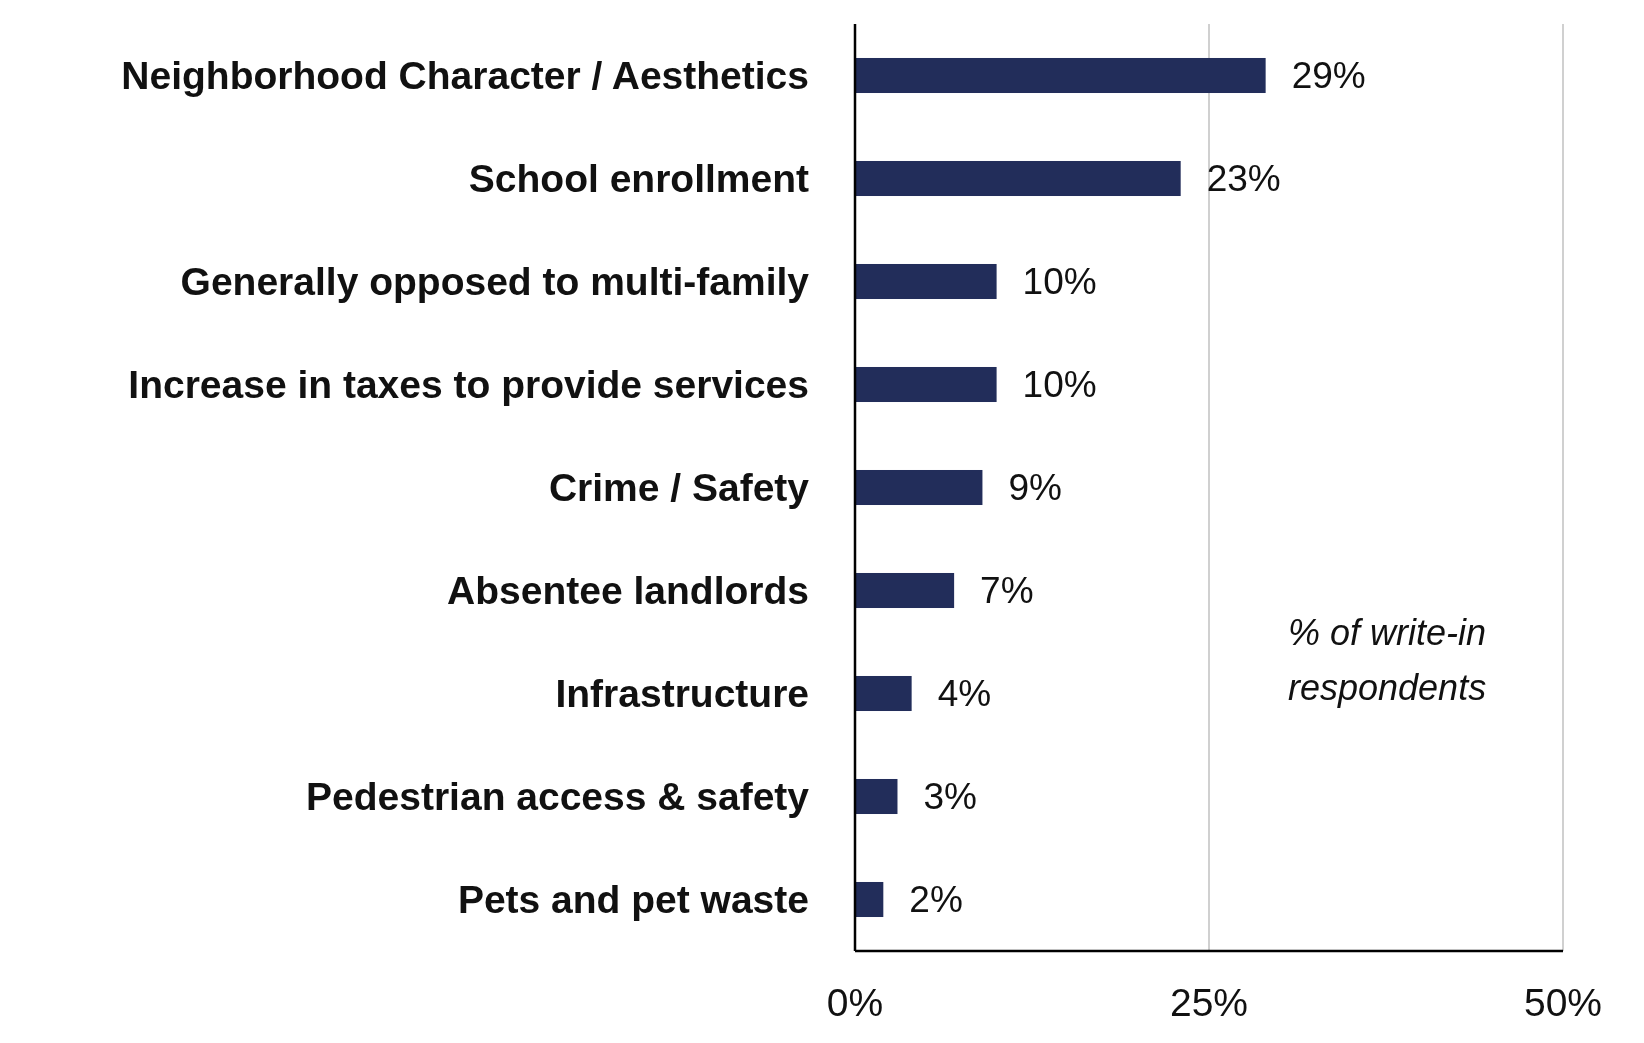 The height and width of the screenshot is (1043, 1644). I want to click on x-tick-label: 50%, so click(1563, 1002).